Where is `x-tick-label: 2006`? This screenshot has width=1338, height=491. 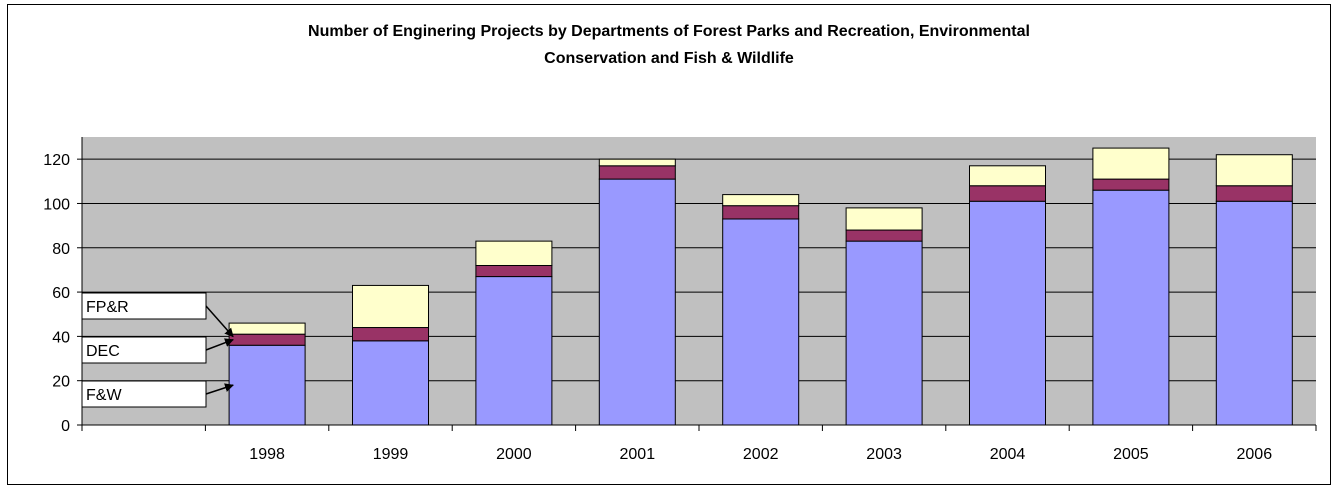
x-tick-label: 2006 is located at coordinates (1255, 454).